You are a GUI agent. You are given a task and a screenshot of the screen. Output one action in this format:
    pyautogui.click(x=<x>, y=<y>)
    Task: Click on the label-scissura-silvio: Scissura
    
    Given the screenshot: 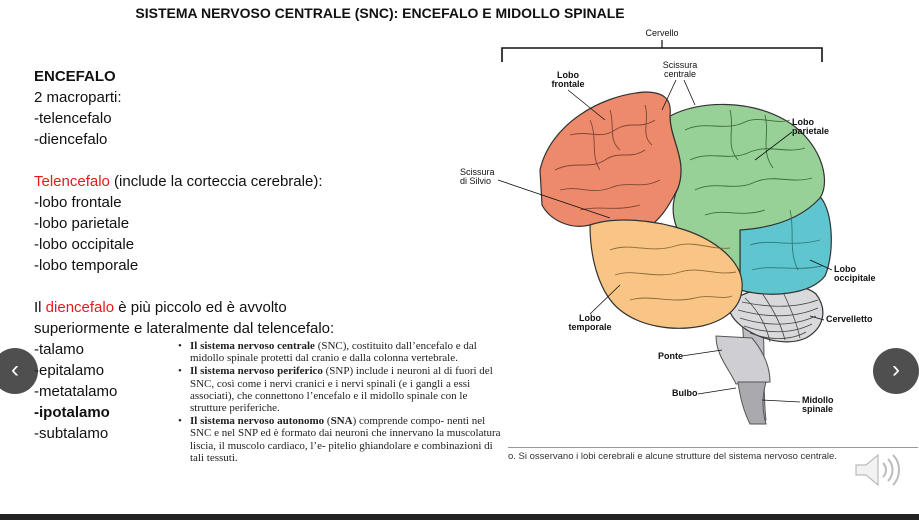 What is the action you would take?
    pyautogui.click(x=477, y=172)
    